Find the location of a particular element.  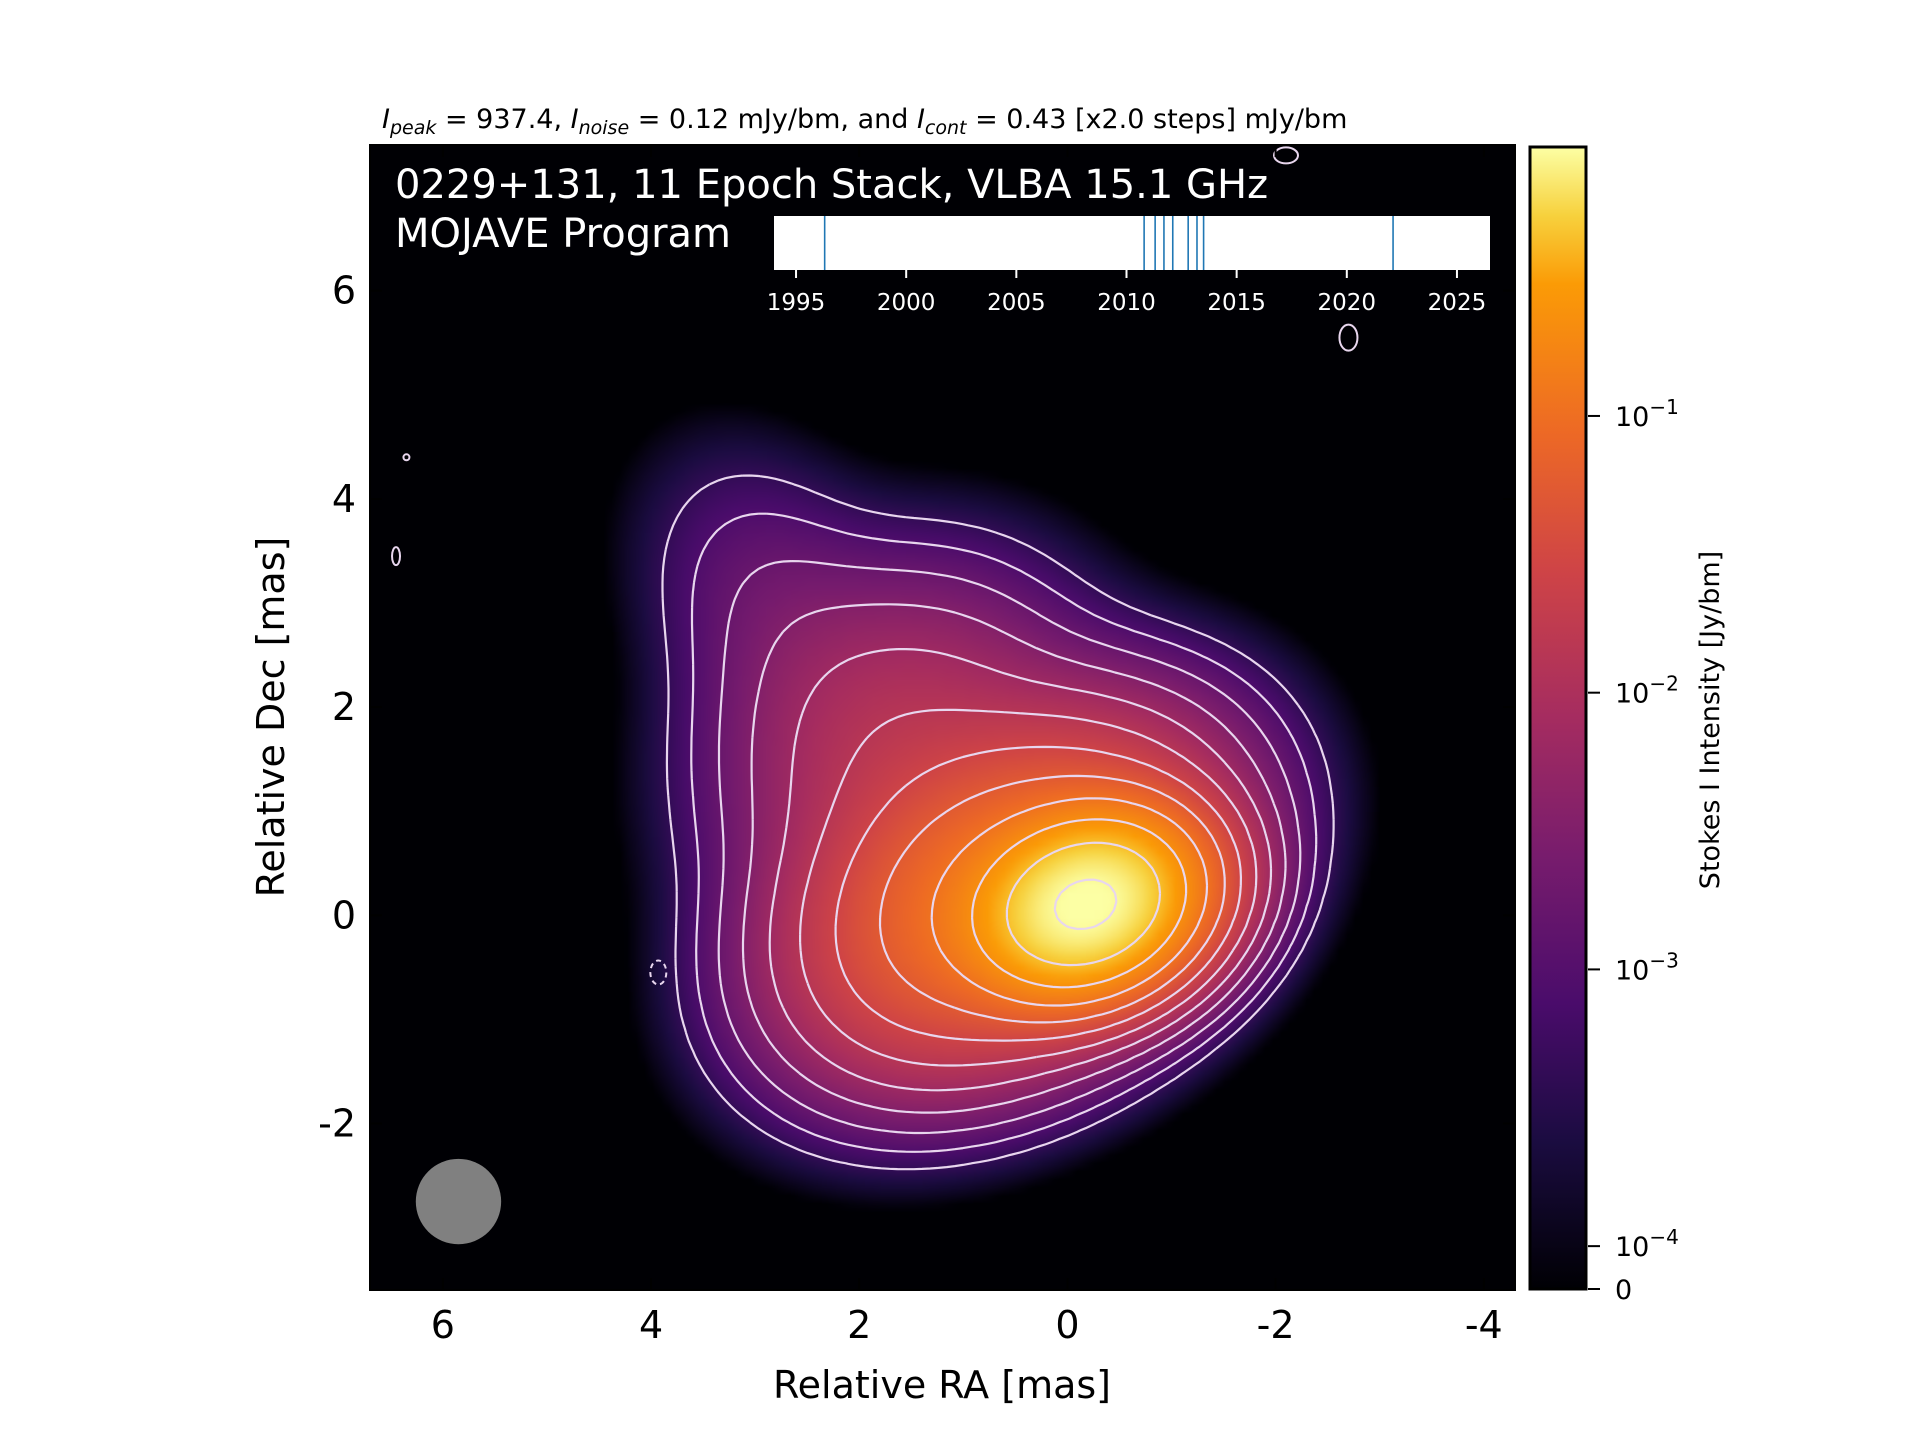

x-tick-label: 4 is located at coordinates (651, 1325).